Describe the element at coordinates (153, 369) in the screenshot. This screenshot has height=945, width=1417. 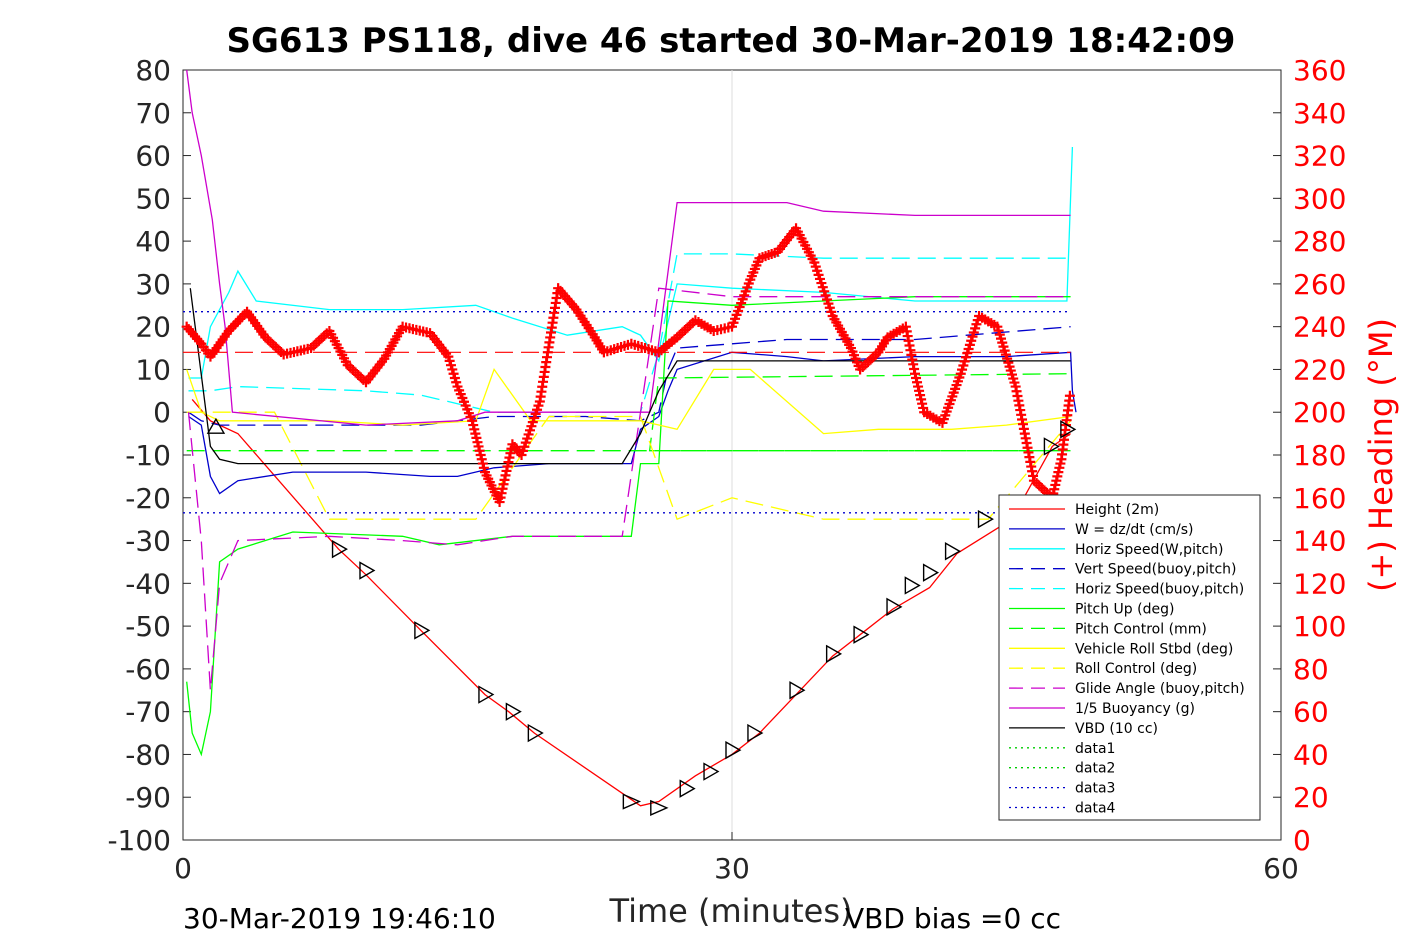
I see `tick-label-left: 10` at that location.